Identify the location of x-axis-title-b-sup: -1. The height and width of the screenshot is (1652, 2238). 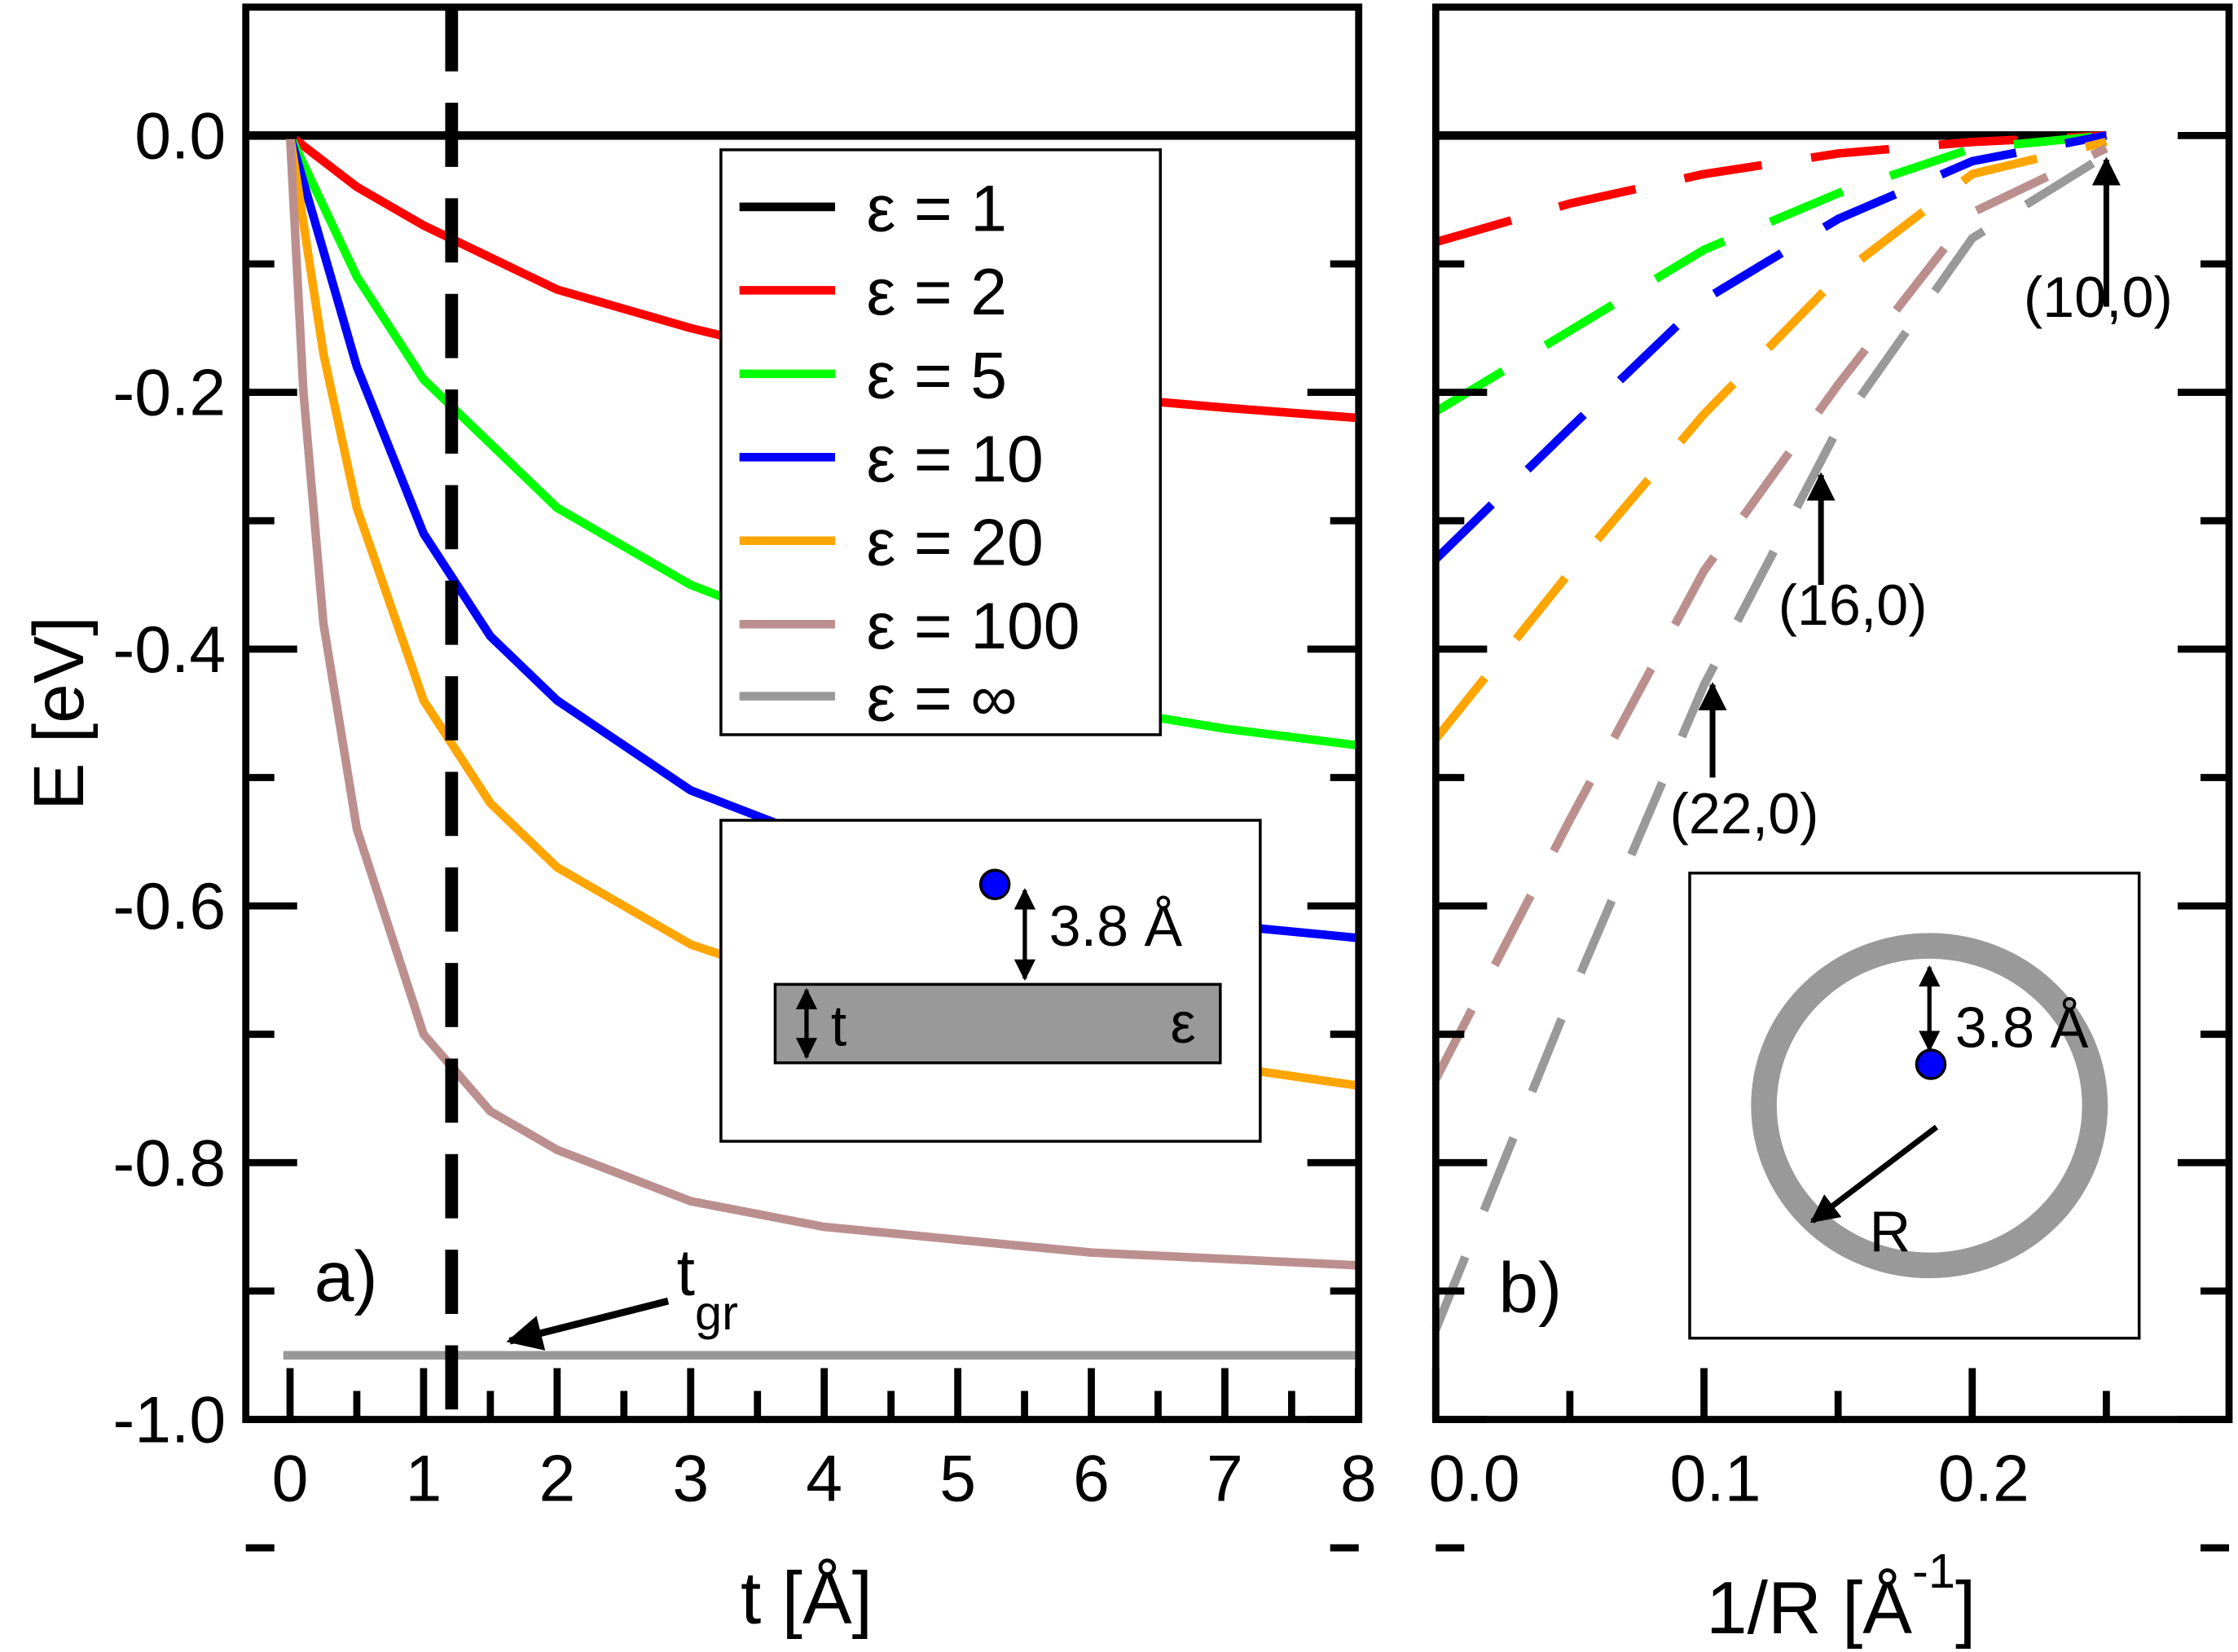
(1933, 1571).